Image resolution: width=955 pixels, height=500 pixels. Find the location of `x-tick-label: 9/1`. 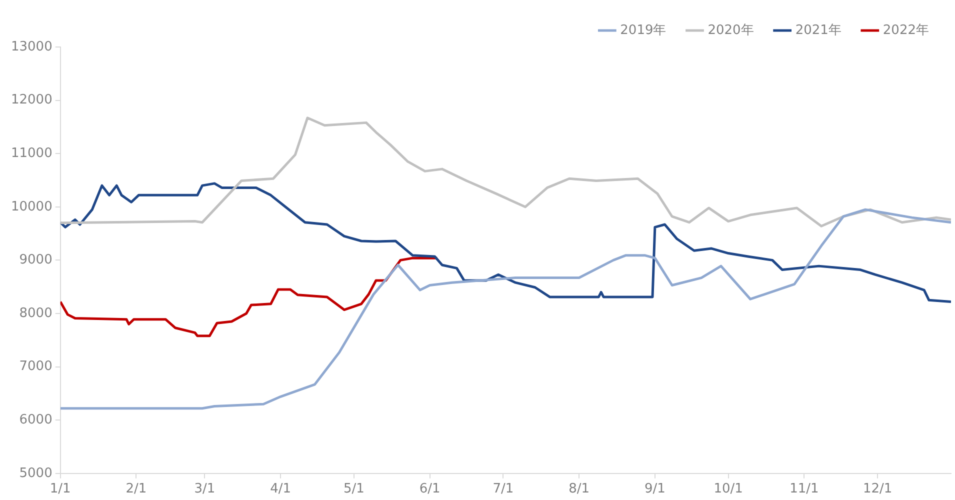

x-tick-label: 9/1 is located at coordinates (655, 489).